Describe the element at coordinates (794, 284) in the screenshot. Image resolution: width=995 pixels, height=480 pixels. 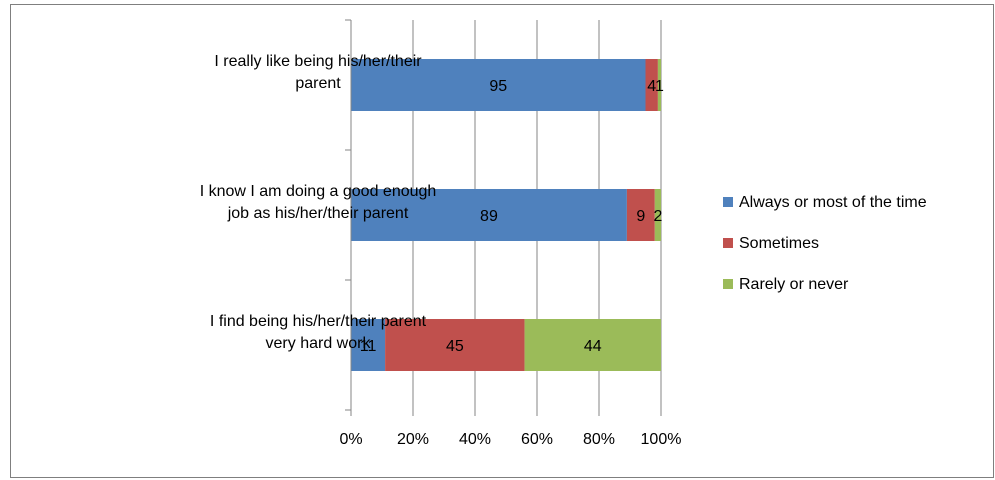
I see `legend-label: Rarely or never` at that location.